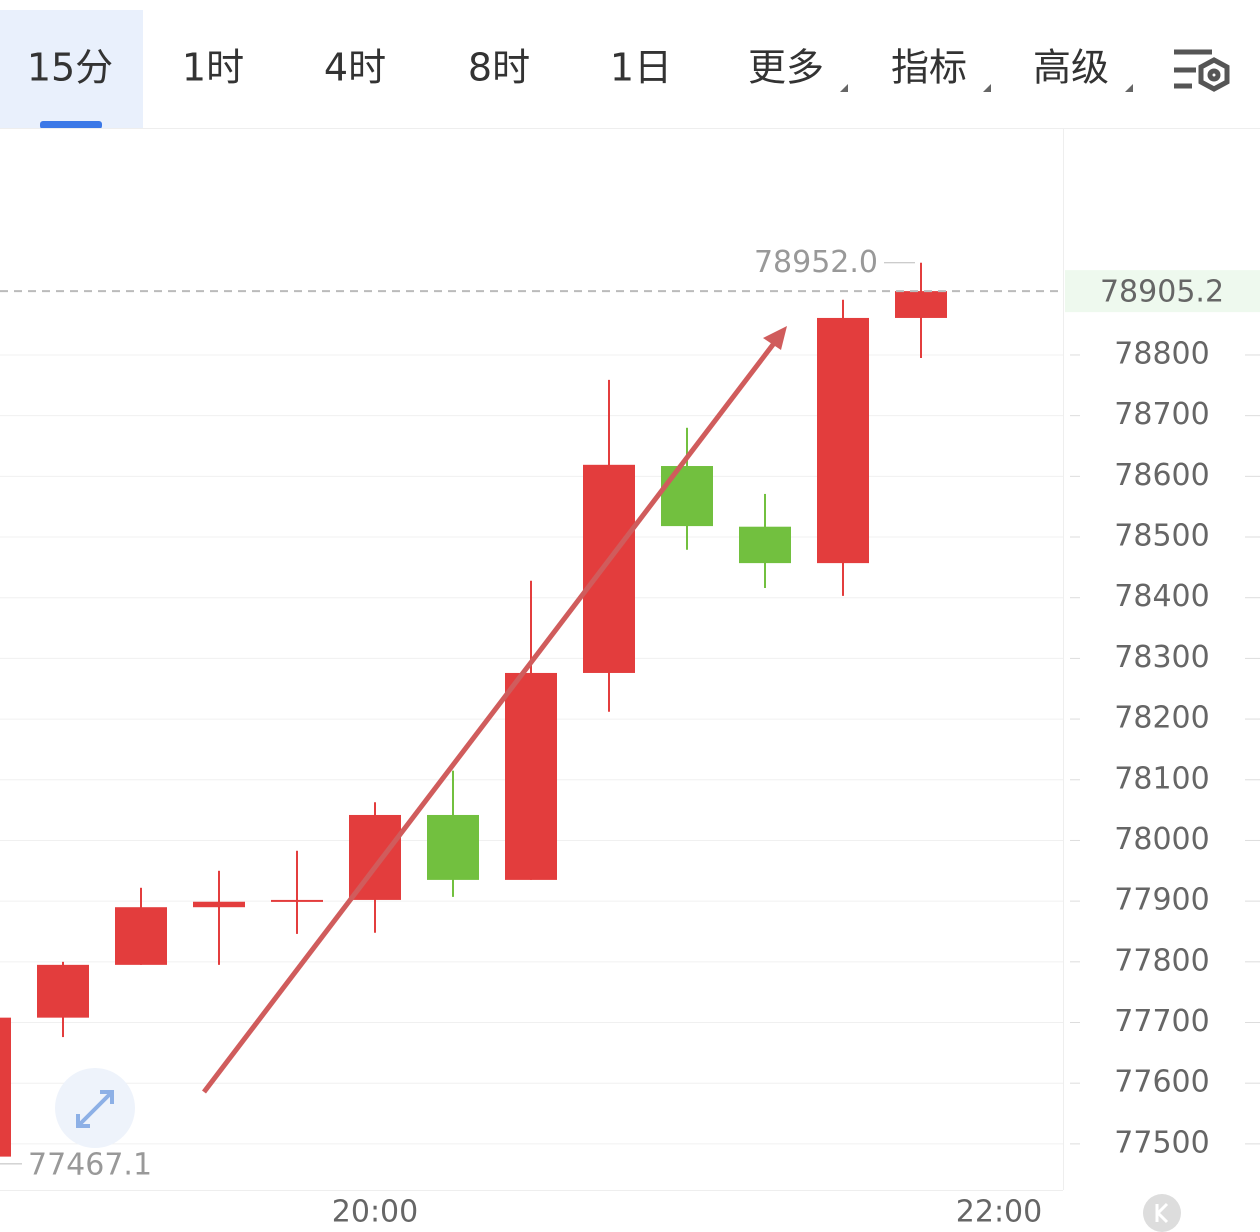 The image size is (1260, 1232). I want to click on active-tab-underline, so click(71, 125).